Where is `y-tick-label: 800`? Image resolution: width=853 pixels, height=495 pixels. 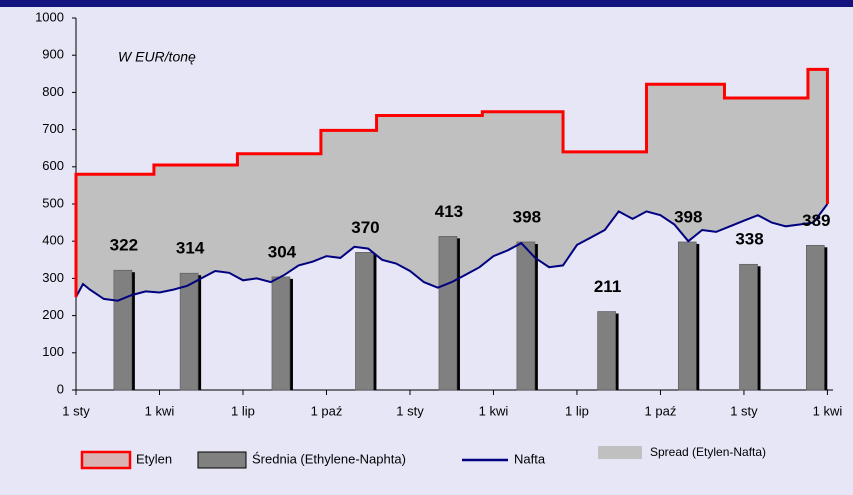 y-tick-label: 800 is located at coordinates (53, 91).